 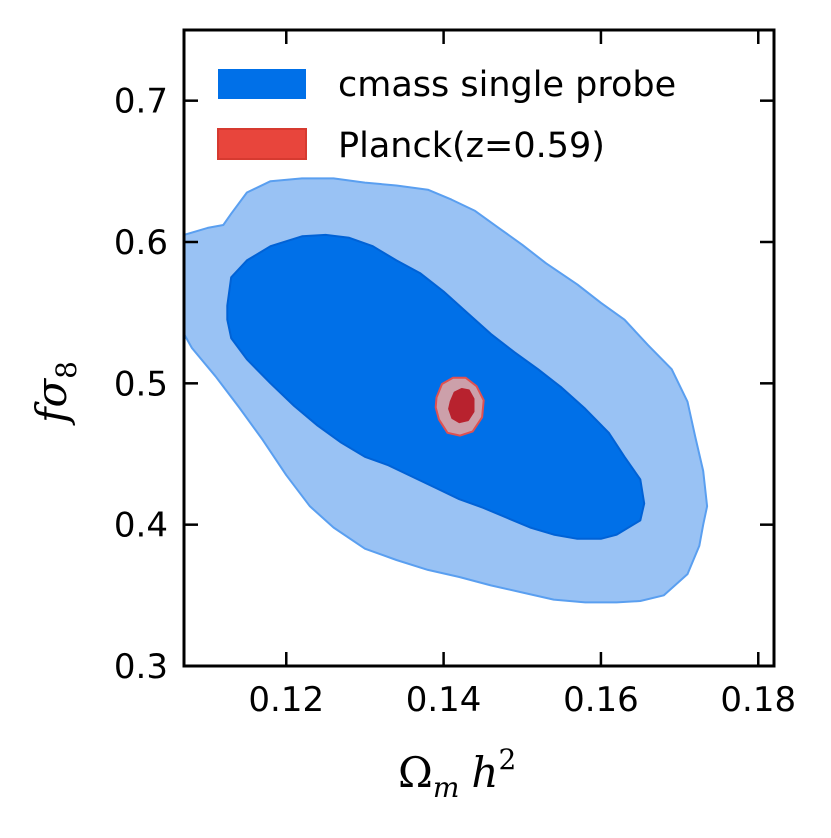 I want to click on x-axis-title-sub: m, so click(x=446, y=787).